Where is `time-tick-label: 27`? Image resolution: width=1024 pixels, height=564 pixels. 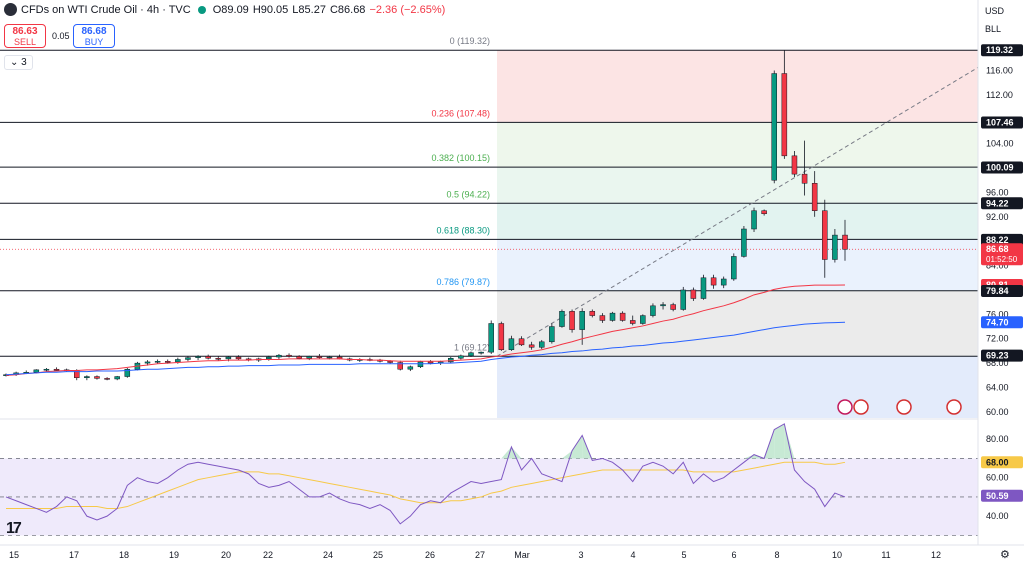 time-tick-label: 27 is located at coordinates (480, 555).